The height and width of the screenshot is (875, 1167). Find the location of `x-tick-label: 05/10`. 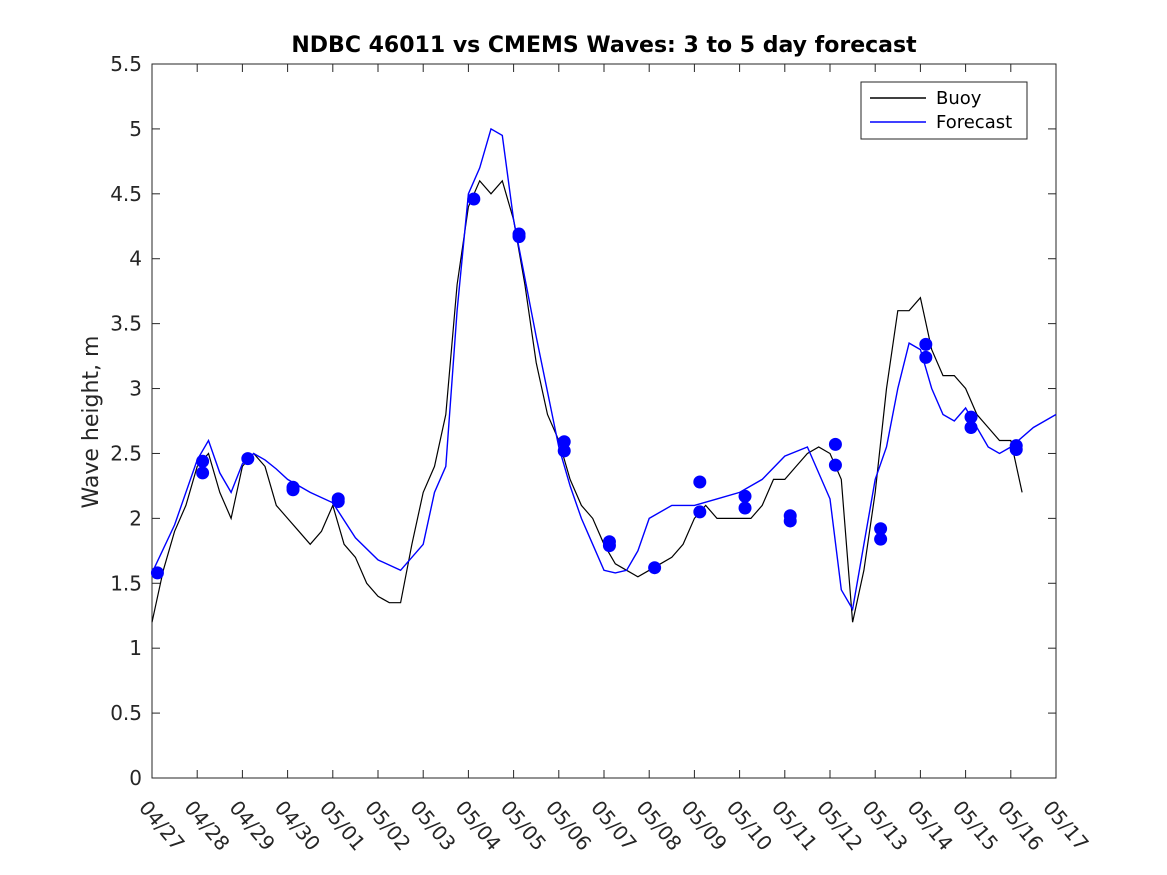

x-tick-label: 05/10 is located at coordinates (749, 826).